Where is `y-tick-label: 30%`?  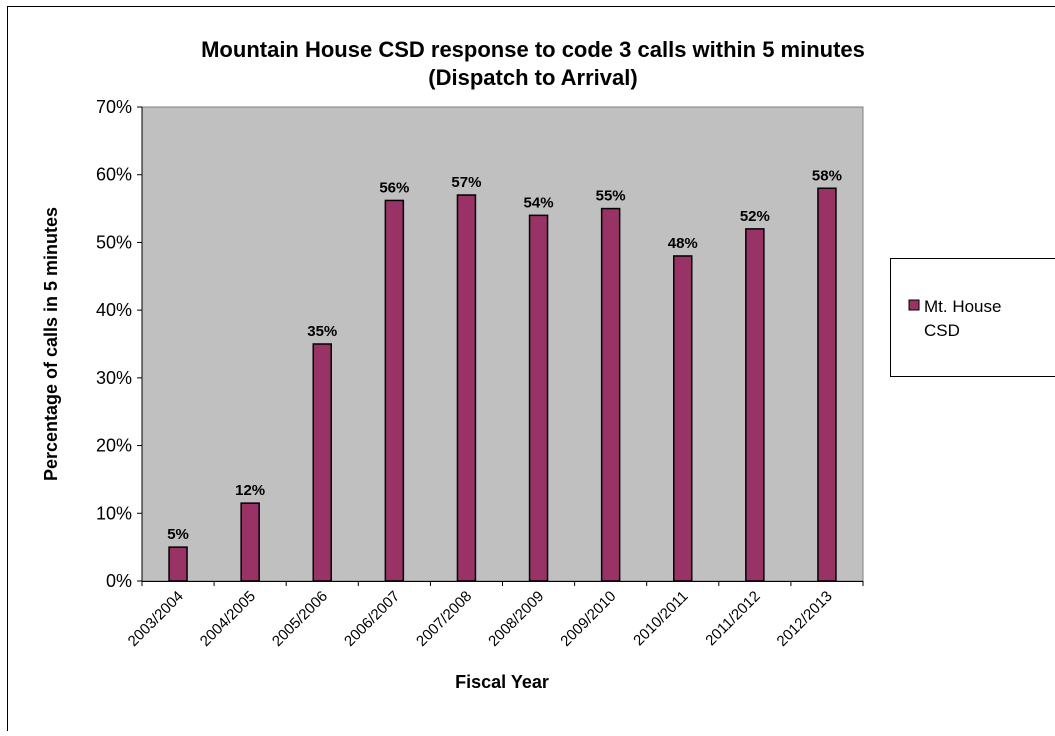
y-tick-label: 30% is located at coordinates (114, 378).